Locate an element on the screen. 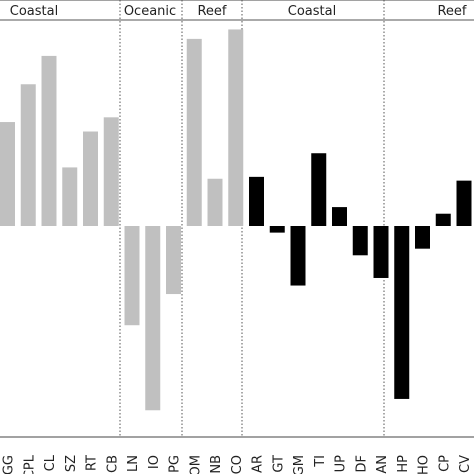 The height and width of the screenshot is (474, 474). tick-label-gt: GT is located at coordinates (278, 464).